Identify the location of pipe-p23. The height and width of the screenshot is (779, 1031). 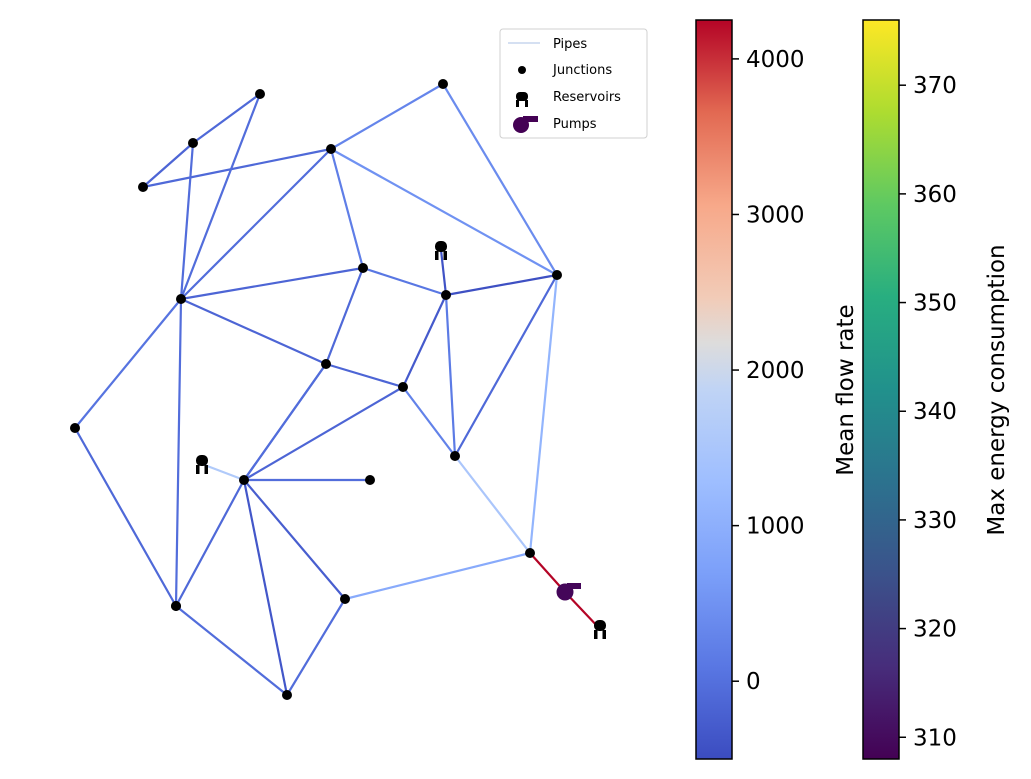
(364, 375).